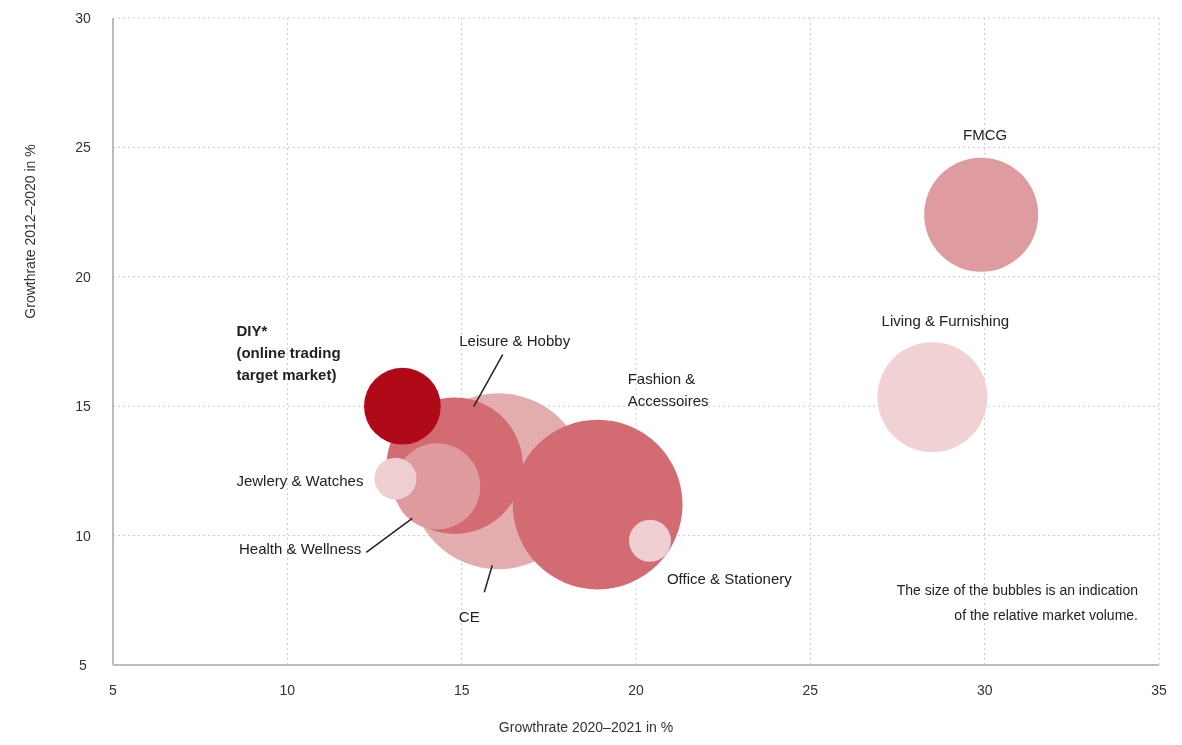 This screenshot has width=1182, height=745. I want to click on y-tick-label: 5, so click(83, 665).